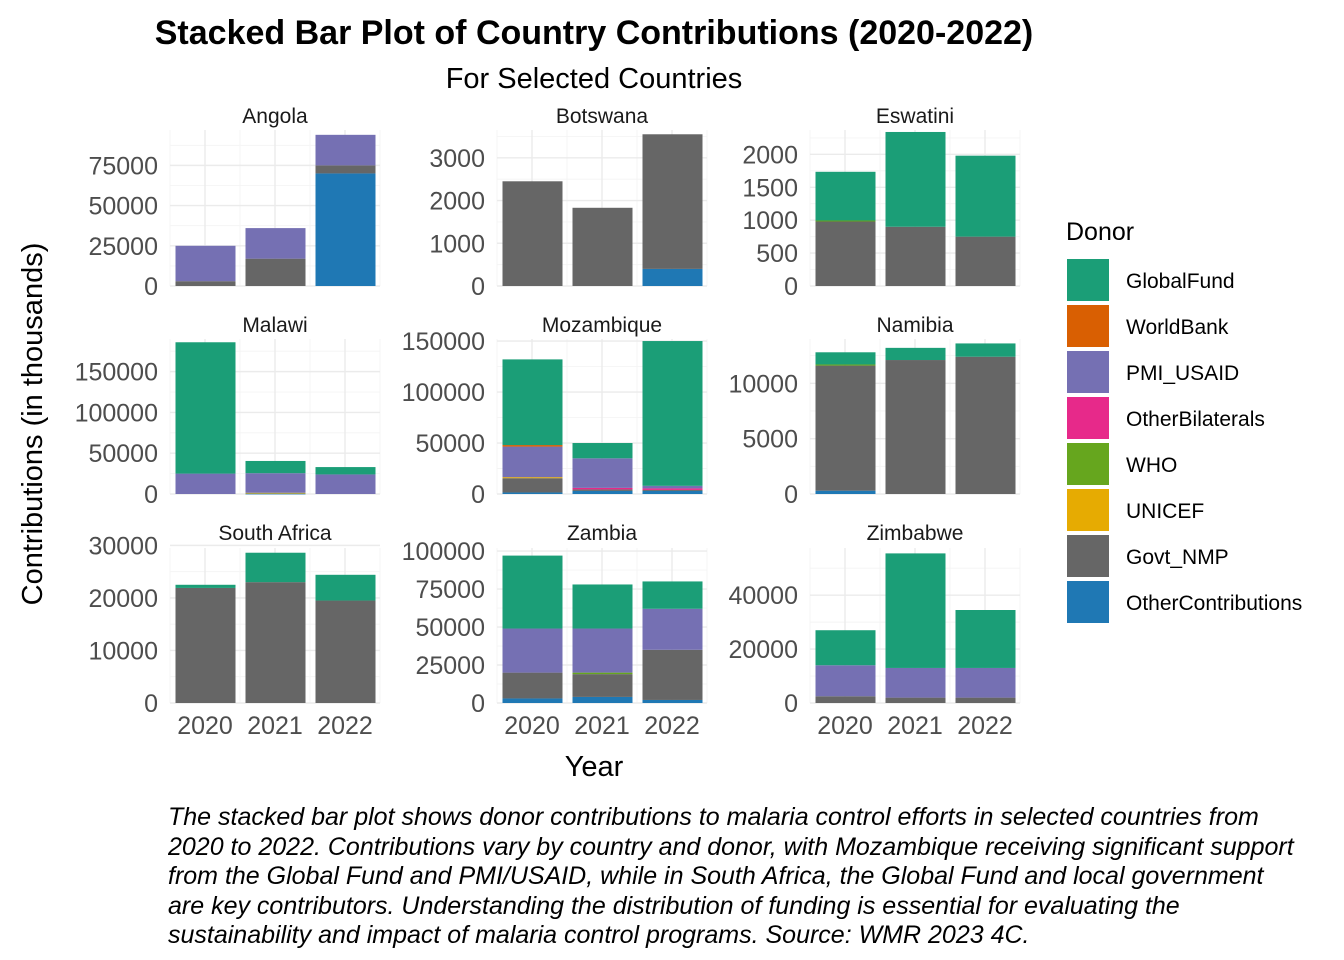 The width and height of the screenshot is (1344, 960). Describe the element at coordinates (443, 342) in the screenshot. I see `y-tick-label: 150000` at that location.